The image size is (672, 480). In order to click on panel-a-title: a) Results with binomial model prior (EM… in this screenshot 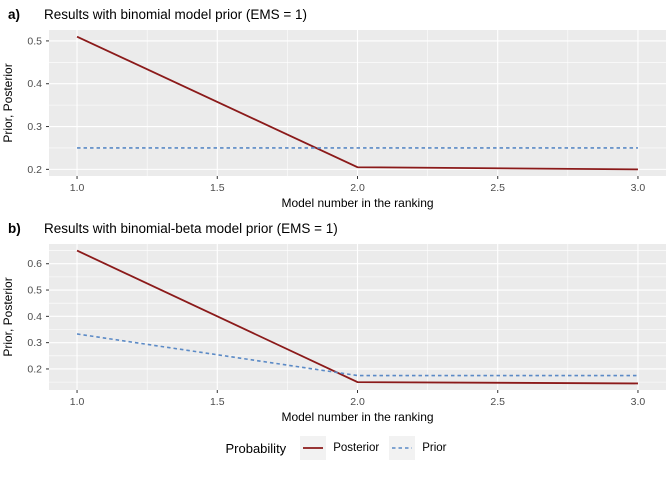, I will do `click(336, 12)`.